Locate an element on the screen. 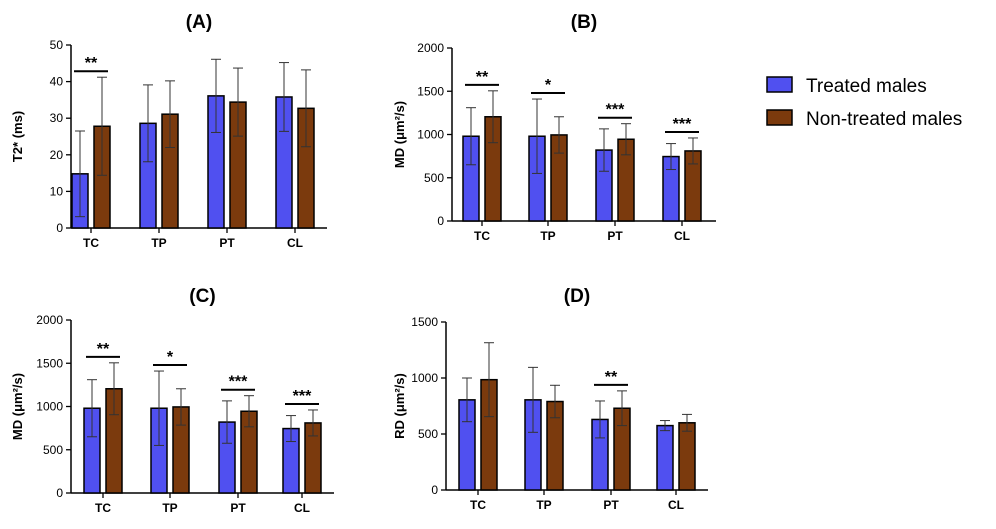 The height and width of the screenshot is (529, 996). chart-title: (C) is located at coordinates (202, 296).